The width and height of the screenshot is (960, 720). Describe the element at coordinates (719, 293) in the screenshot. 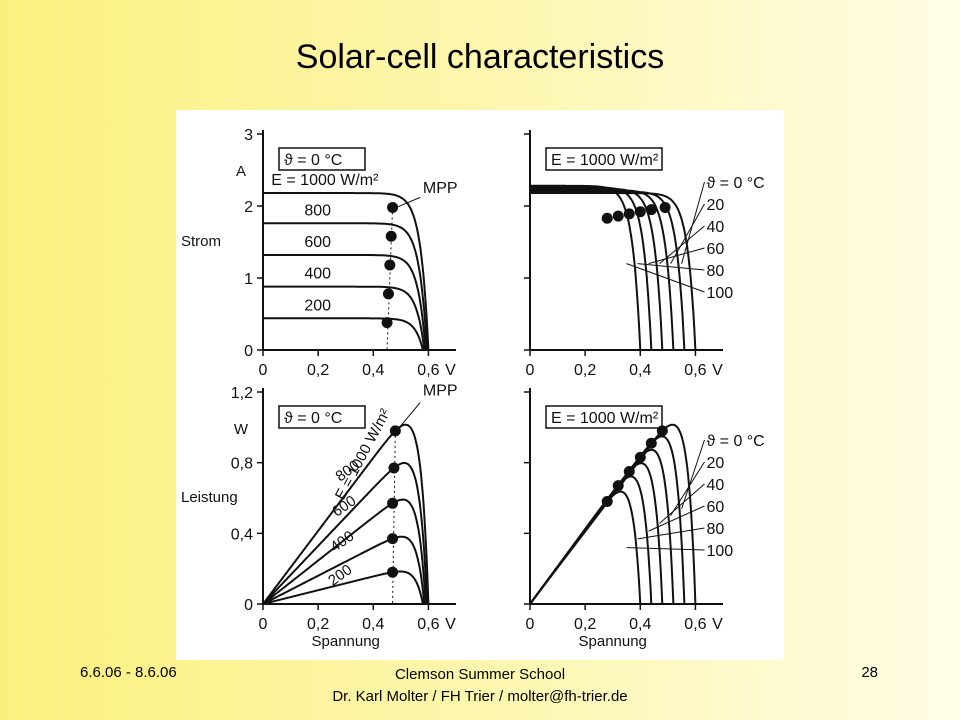

I see `series-label: 100` at that location.